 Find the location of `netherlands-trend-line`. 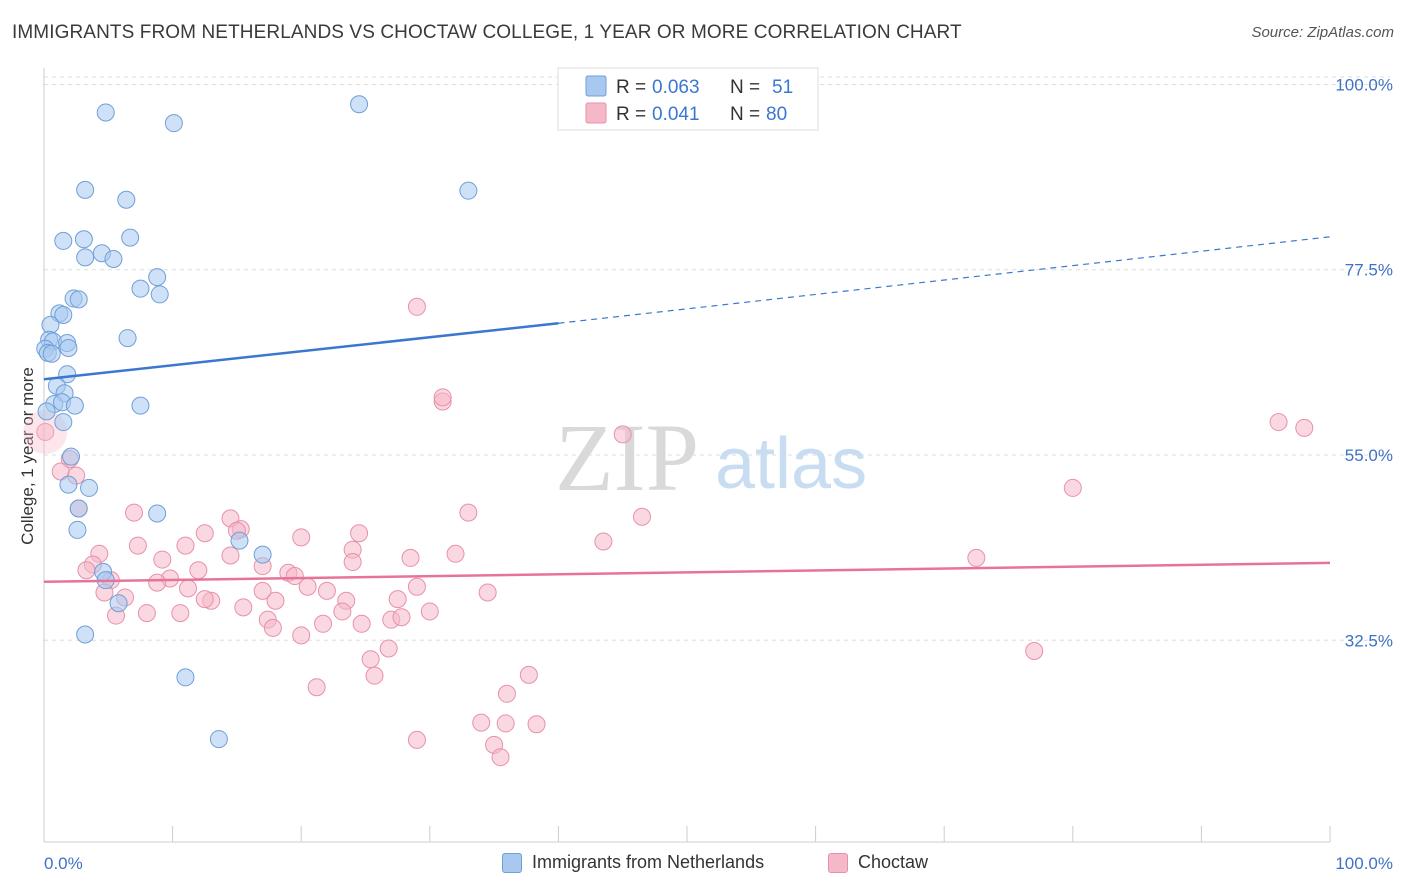

netherlands-trend-line is located at coordinates (301, 351).